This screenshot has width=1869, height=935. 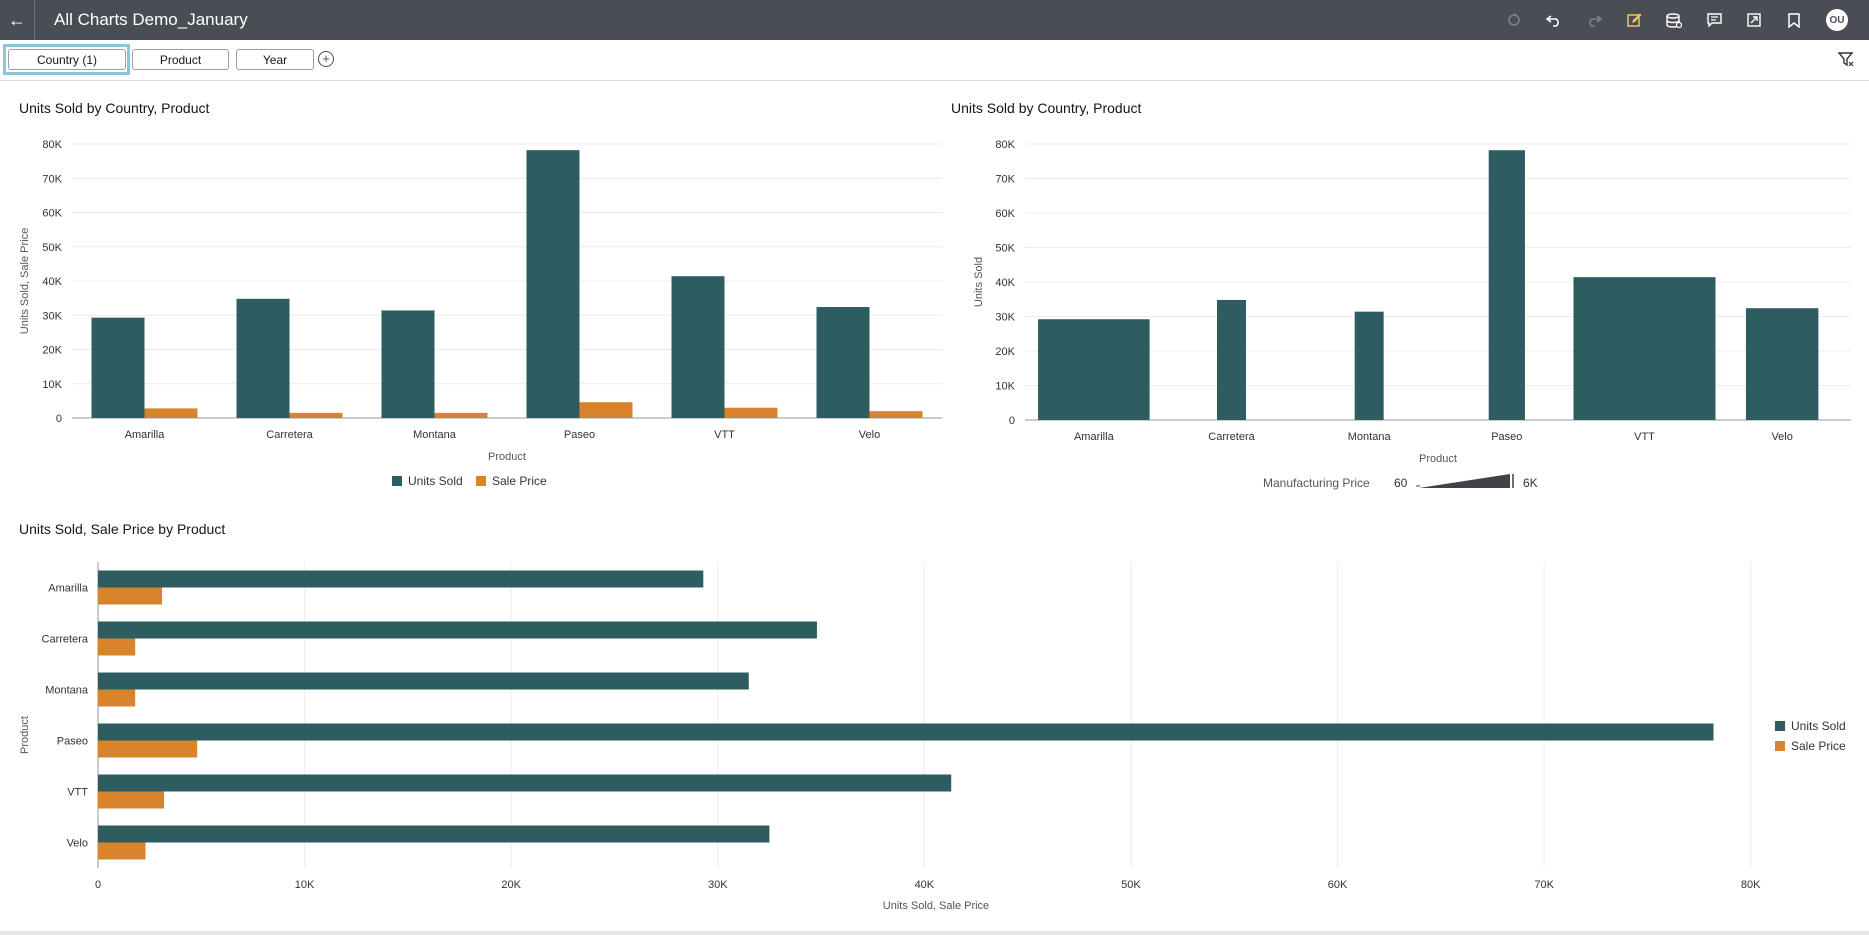 What do you see at coordinates (52, 248) in the screenshot?
I see `chart1-y-tick-label: 50K` at bounding box center [52, 248].